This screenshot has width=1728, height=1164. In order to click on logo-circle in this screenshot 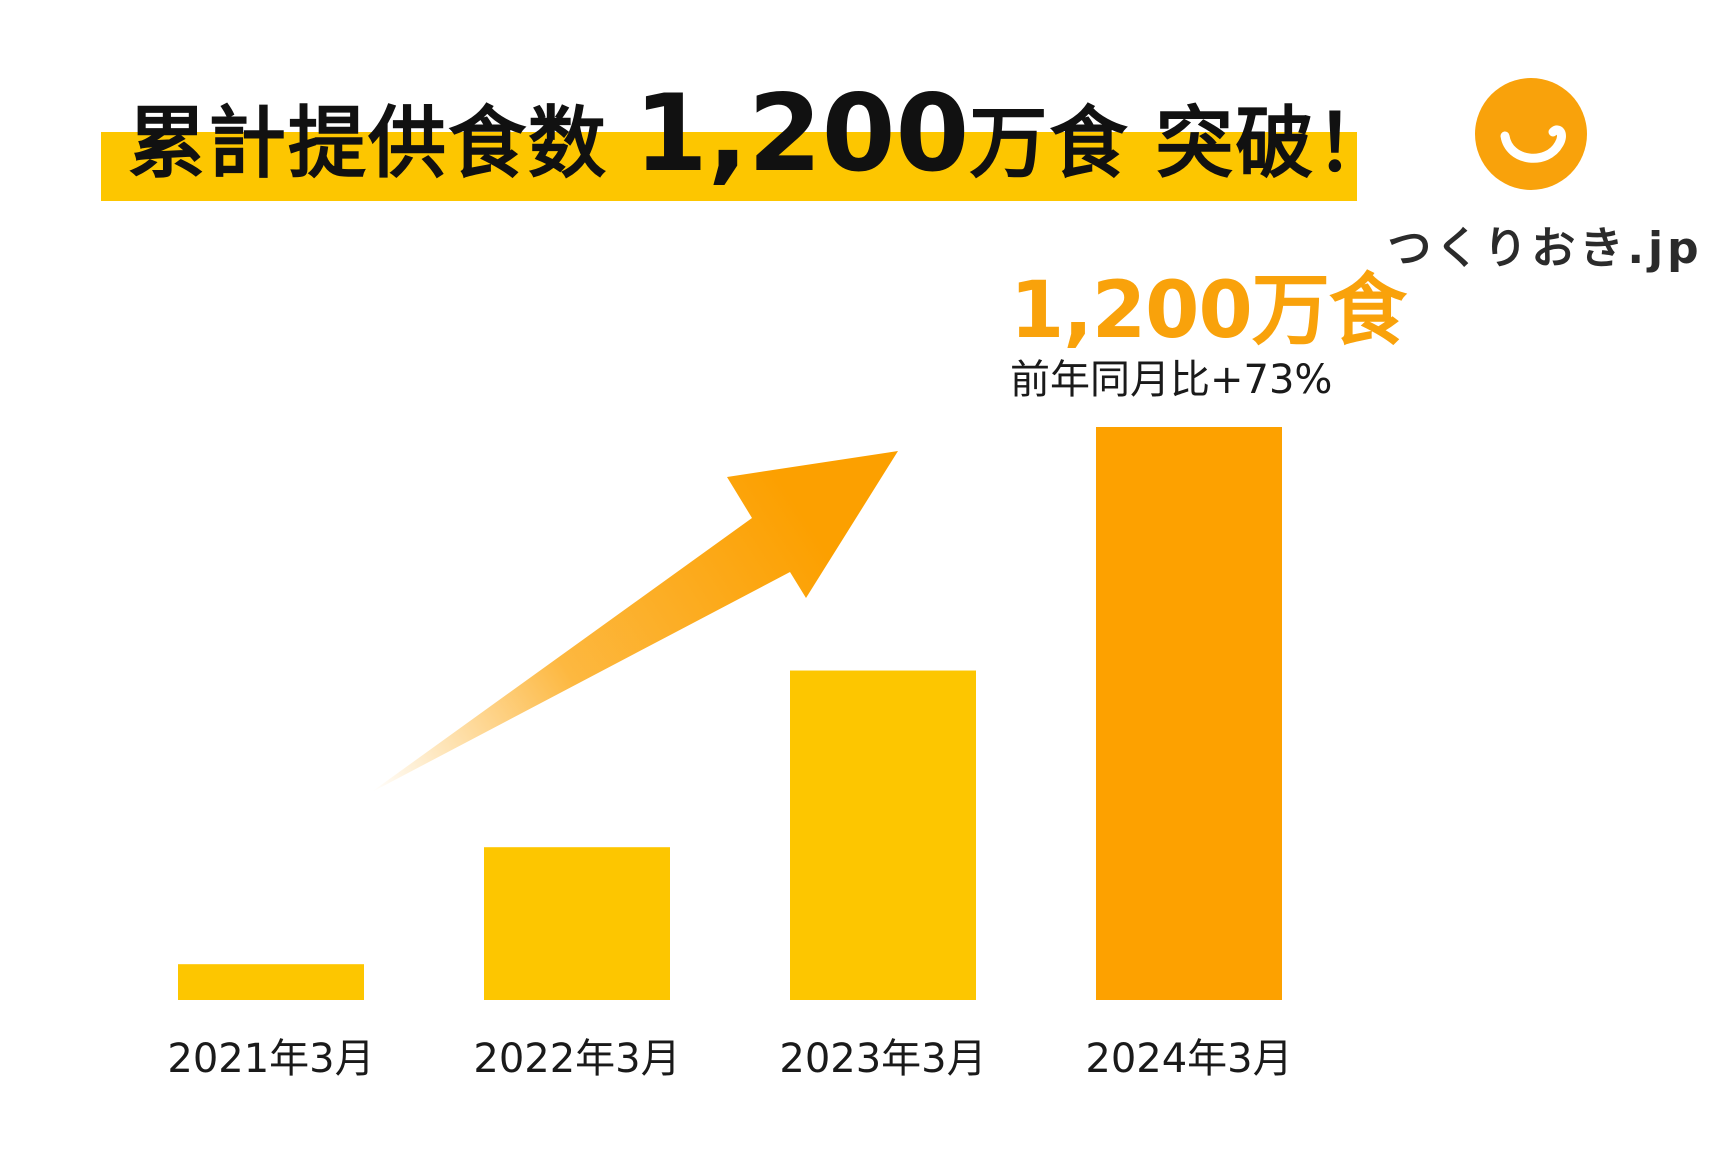, I will do `click(1531, 134)`.